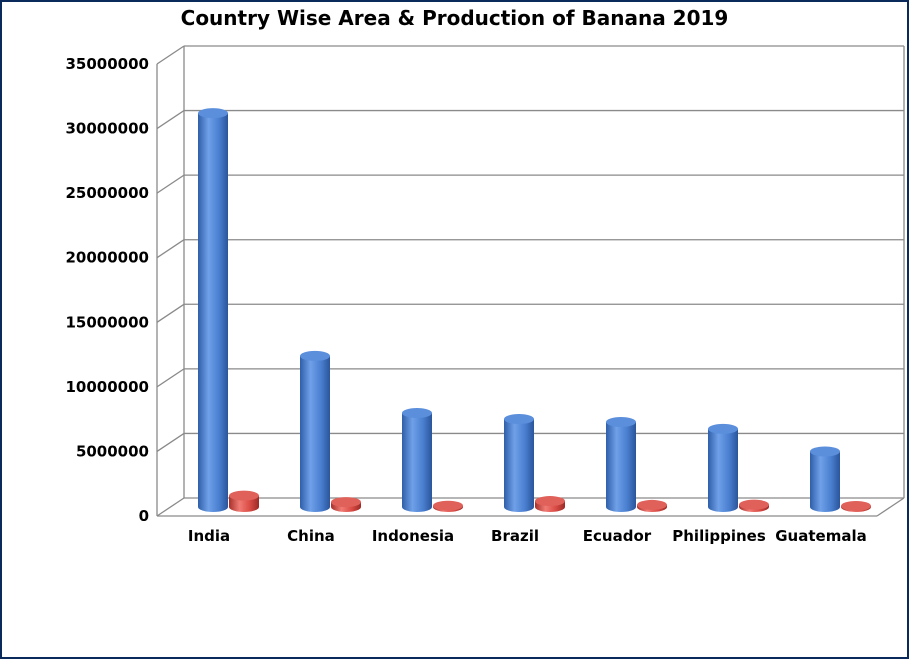 This screenshot has height=659, width=909. What do you see at coordinates (144, 516) in the screenshot?
I see `y-tick-label: 0` at bounding box center [144, 516].